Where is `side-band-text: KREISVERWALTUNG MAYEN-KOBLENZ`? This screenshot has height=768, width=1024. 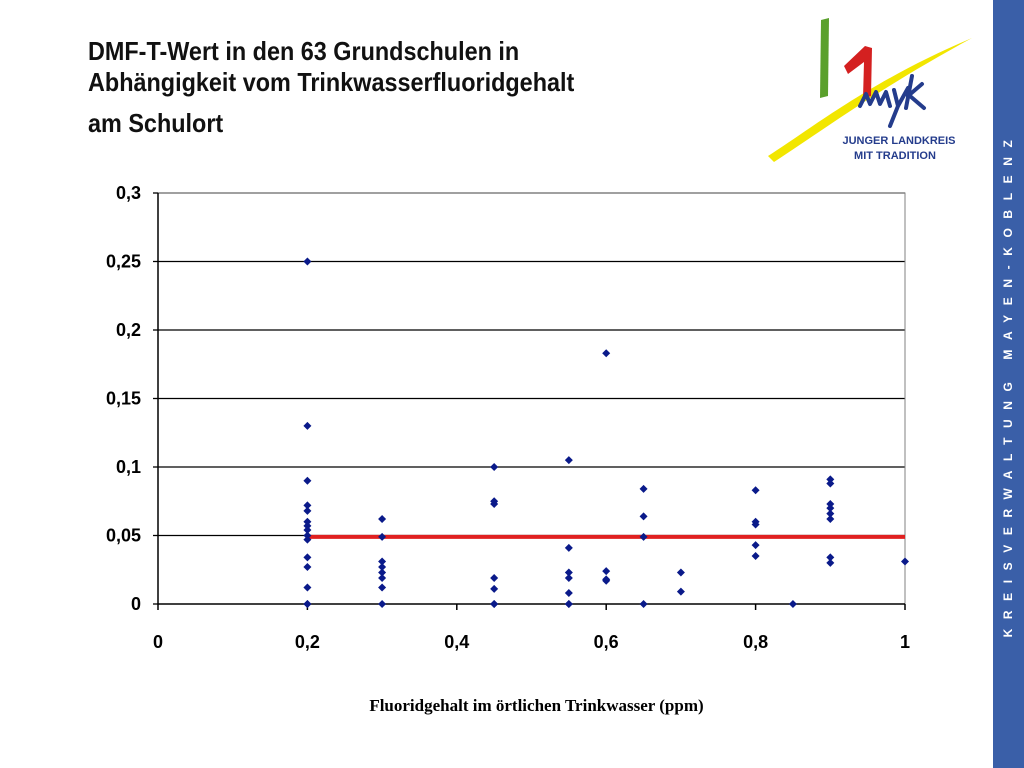 side-band-text: KREISVERWALTUNG MAYEN-KOBLENZ is located at coordinates (1008, 384).